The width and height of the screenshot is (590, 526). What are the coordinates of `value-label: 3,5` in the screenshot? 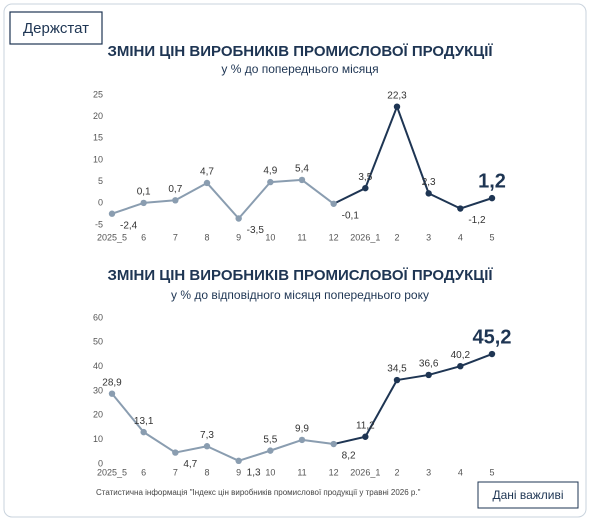 It's located at (365, 177).